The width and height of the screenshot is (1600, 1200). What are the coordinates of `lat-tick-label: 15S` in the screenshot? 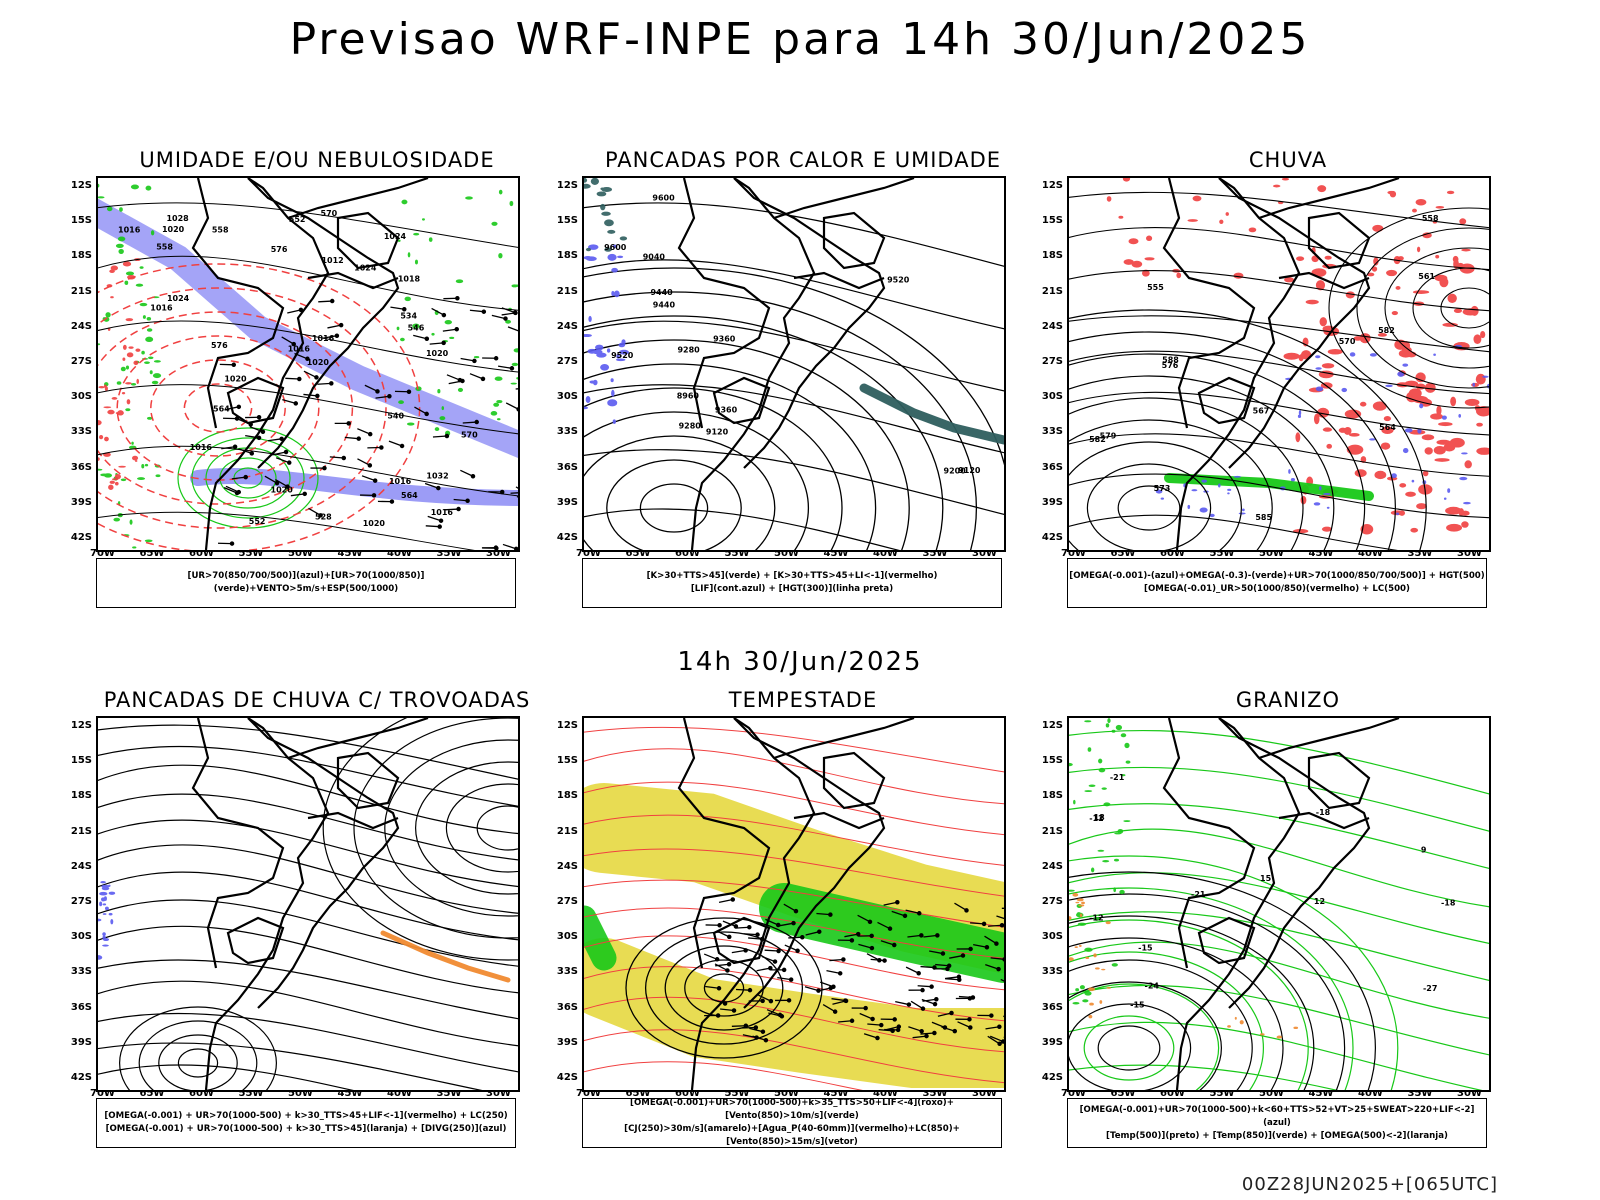 It's located at (81, 761).